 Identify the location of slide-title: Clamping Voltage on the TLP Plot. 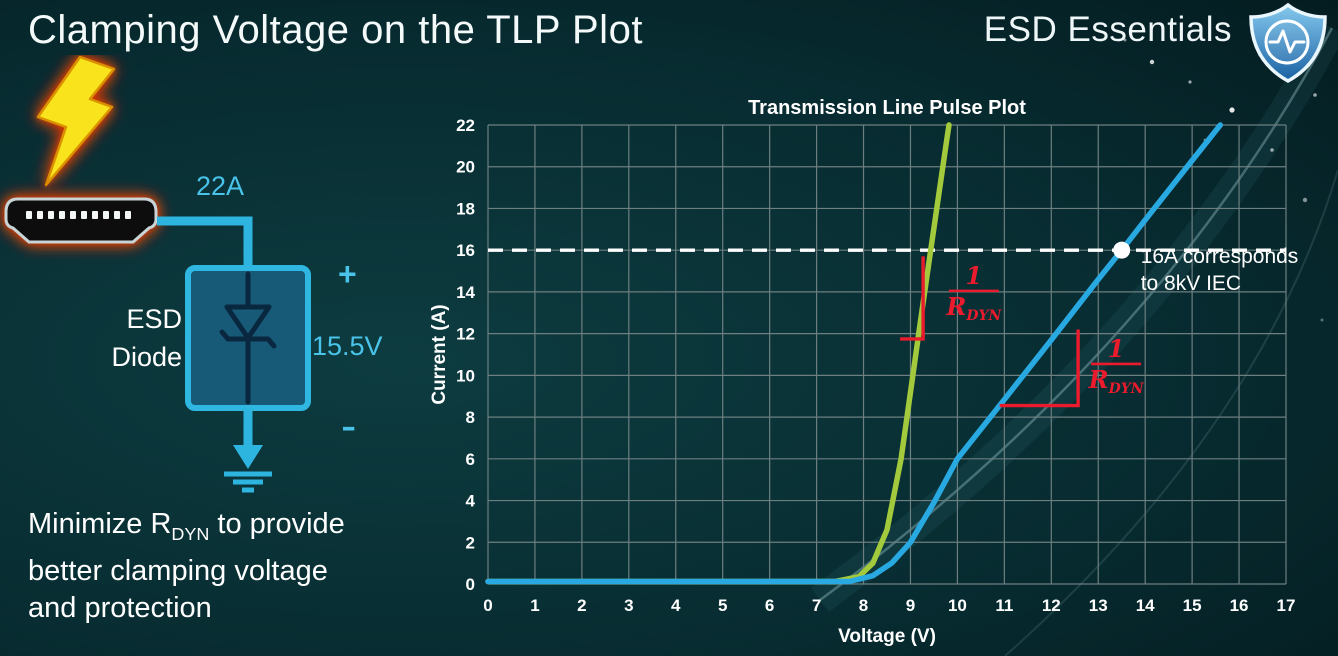
(335, 30).